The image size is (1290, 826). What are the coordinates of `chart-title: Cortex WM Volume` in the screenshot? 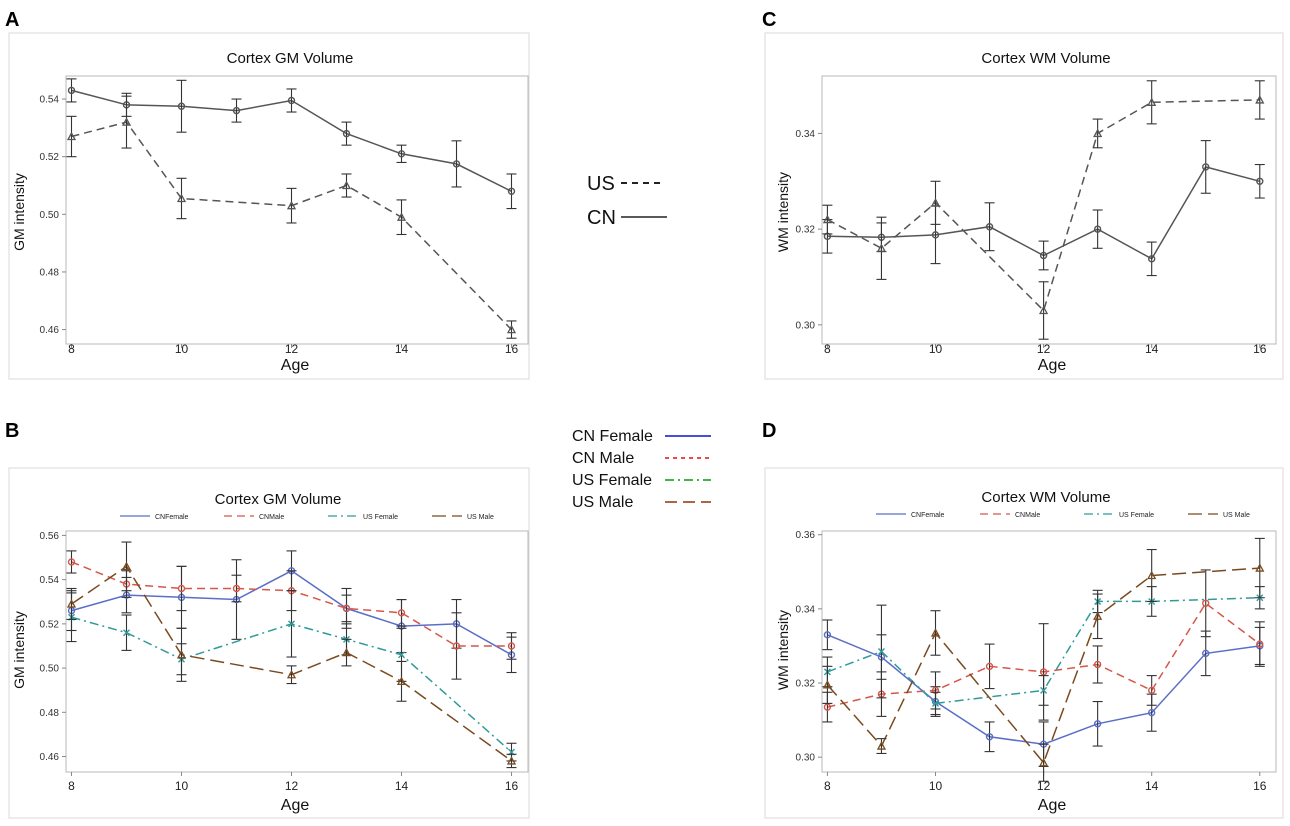 It's located at (1045, 58).